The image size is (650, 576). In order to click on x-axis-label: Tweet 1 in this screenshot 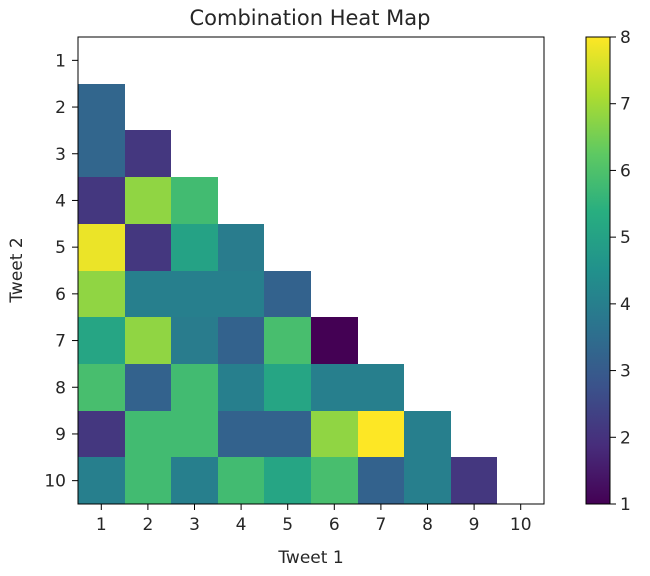, I will do `click(310, 558)`.